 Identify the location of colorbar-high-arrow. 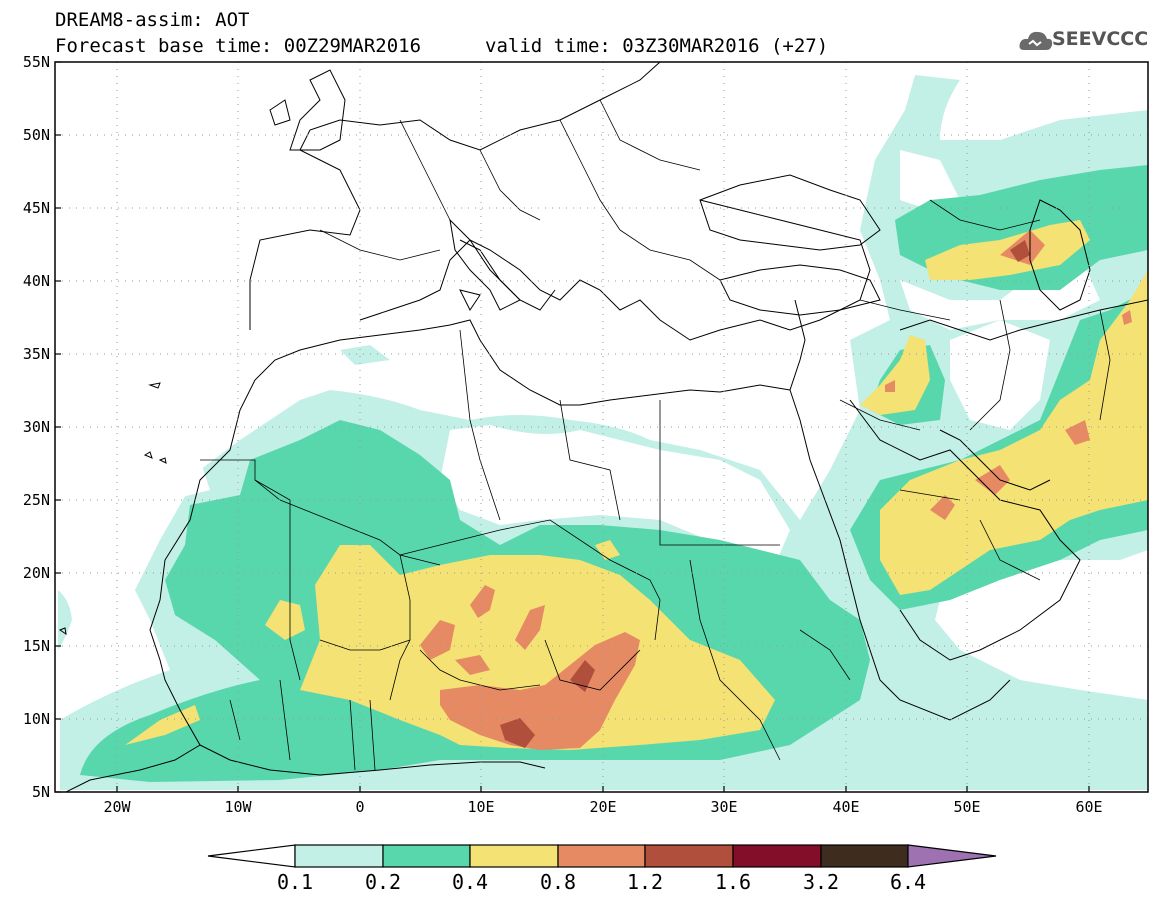
(952, 856).